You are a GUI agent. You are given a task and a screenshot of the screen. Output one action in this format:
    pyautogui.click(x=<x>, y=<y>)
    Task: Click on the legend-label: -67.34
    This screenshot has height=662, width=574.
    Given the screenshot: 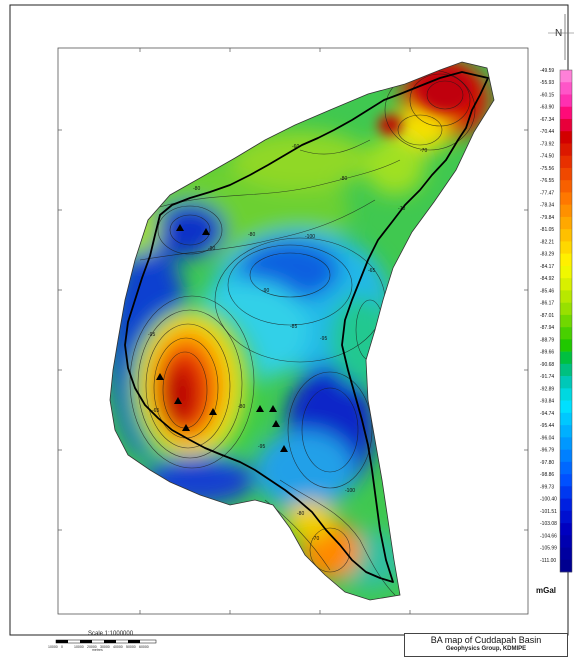 What is the action you would take?
    pyautogui.click(x=547, y=120)
    